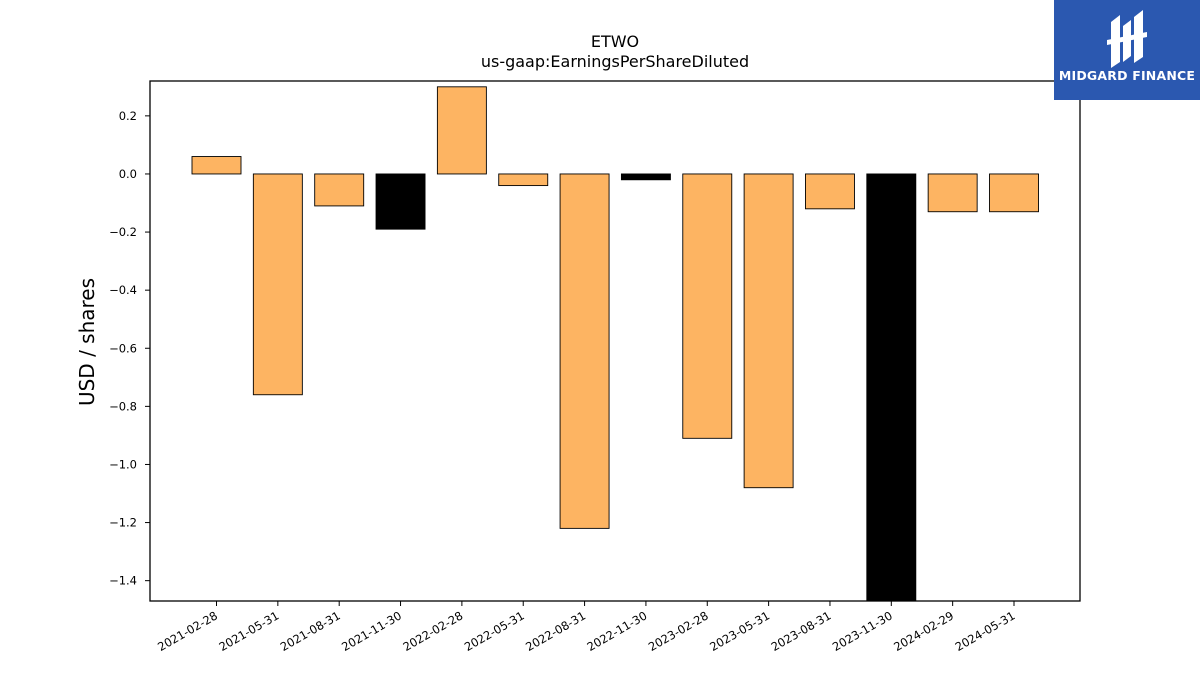 This screenshot has width=1200, height=675. I want to click on y-tick-label: −0.4, so click(123, 290).